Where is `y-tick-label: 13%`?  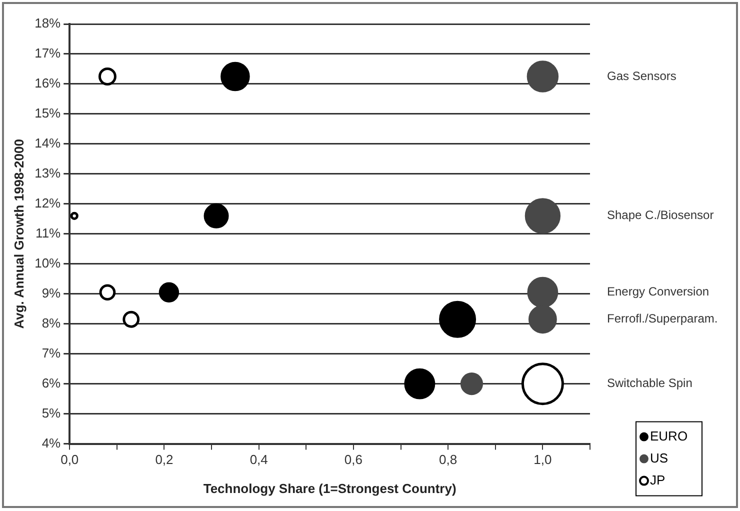
y-tick-label: 13% is located at coordinates (48, 173).